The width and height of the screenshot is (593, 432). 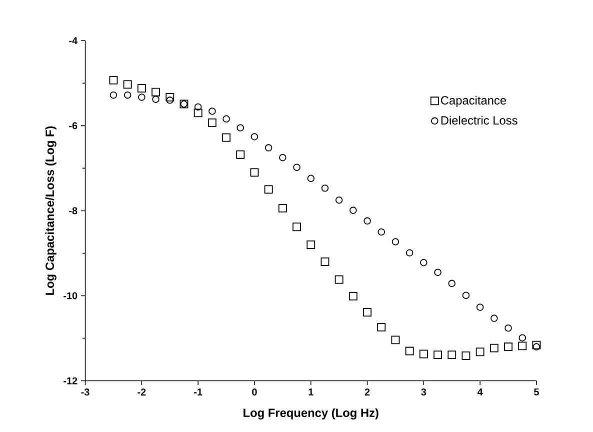 I want to click on y-tick-label: -8, so click(x=73, y=210).